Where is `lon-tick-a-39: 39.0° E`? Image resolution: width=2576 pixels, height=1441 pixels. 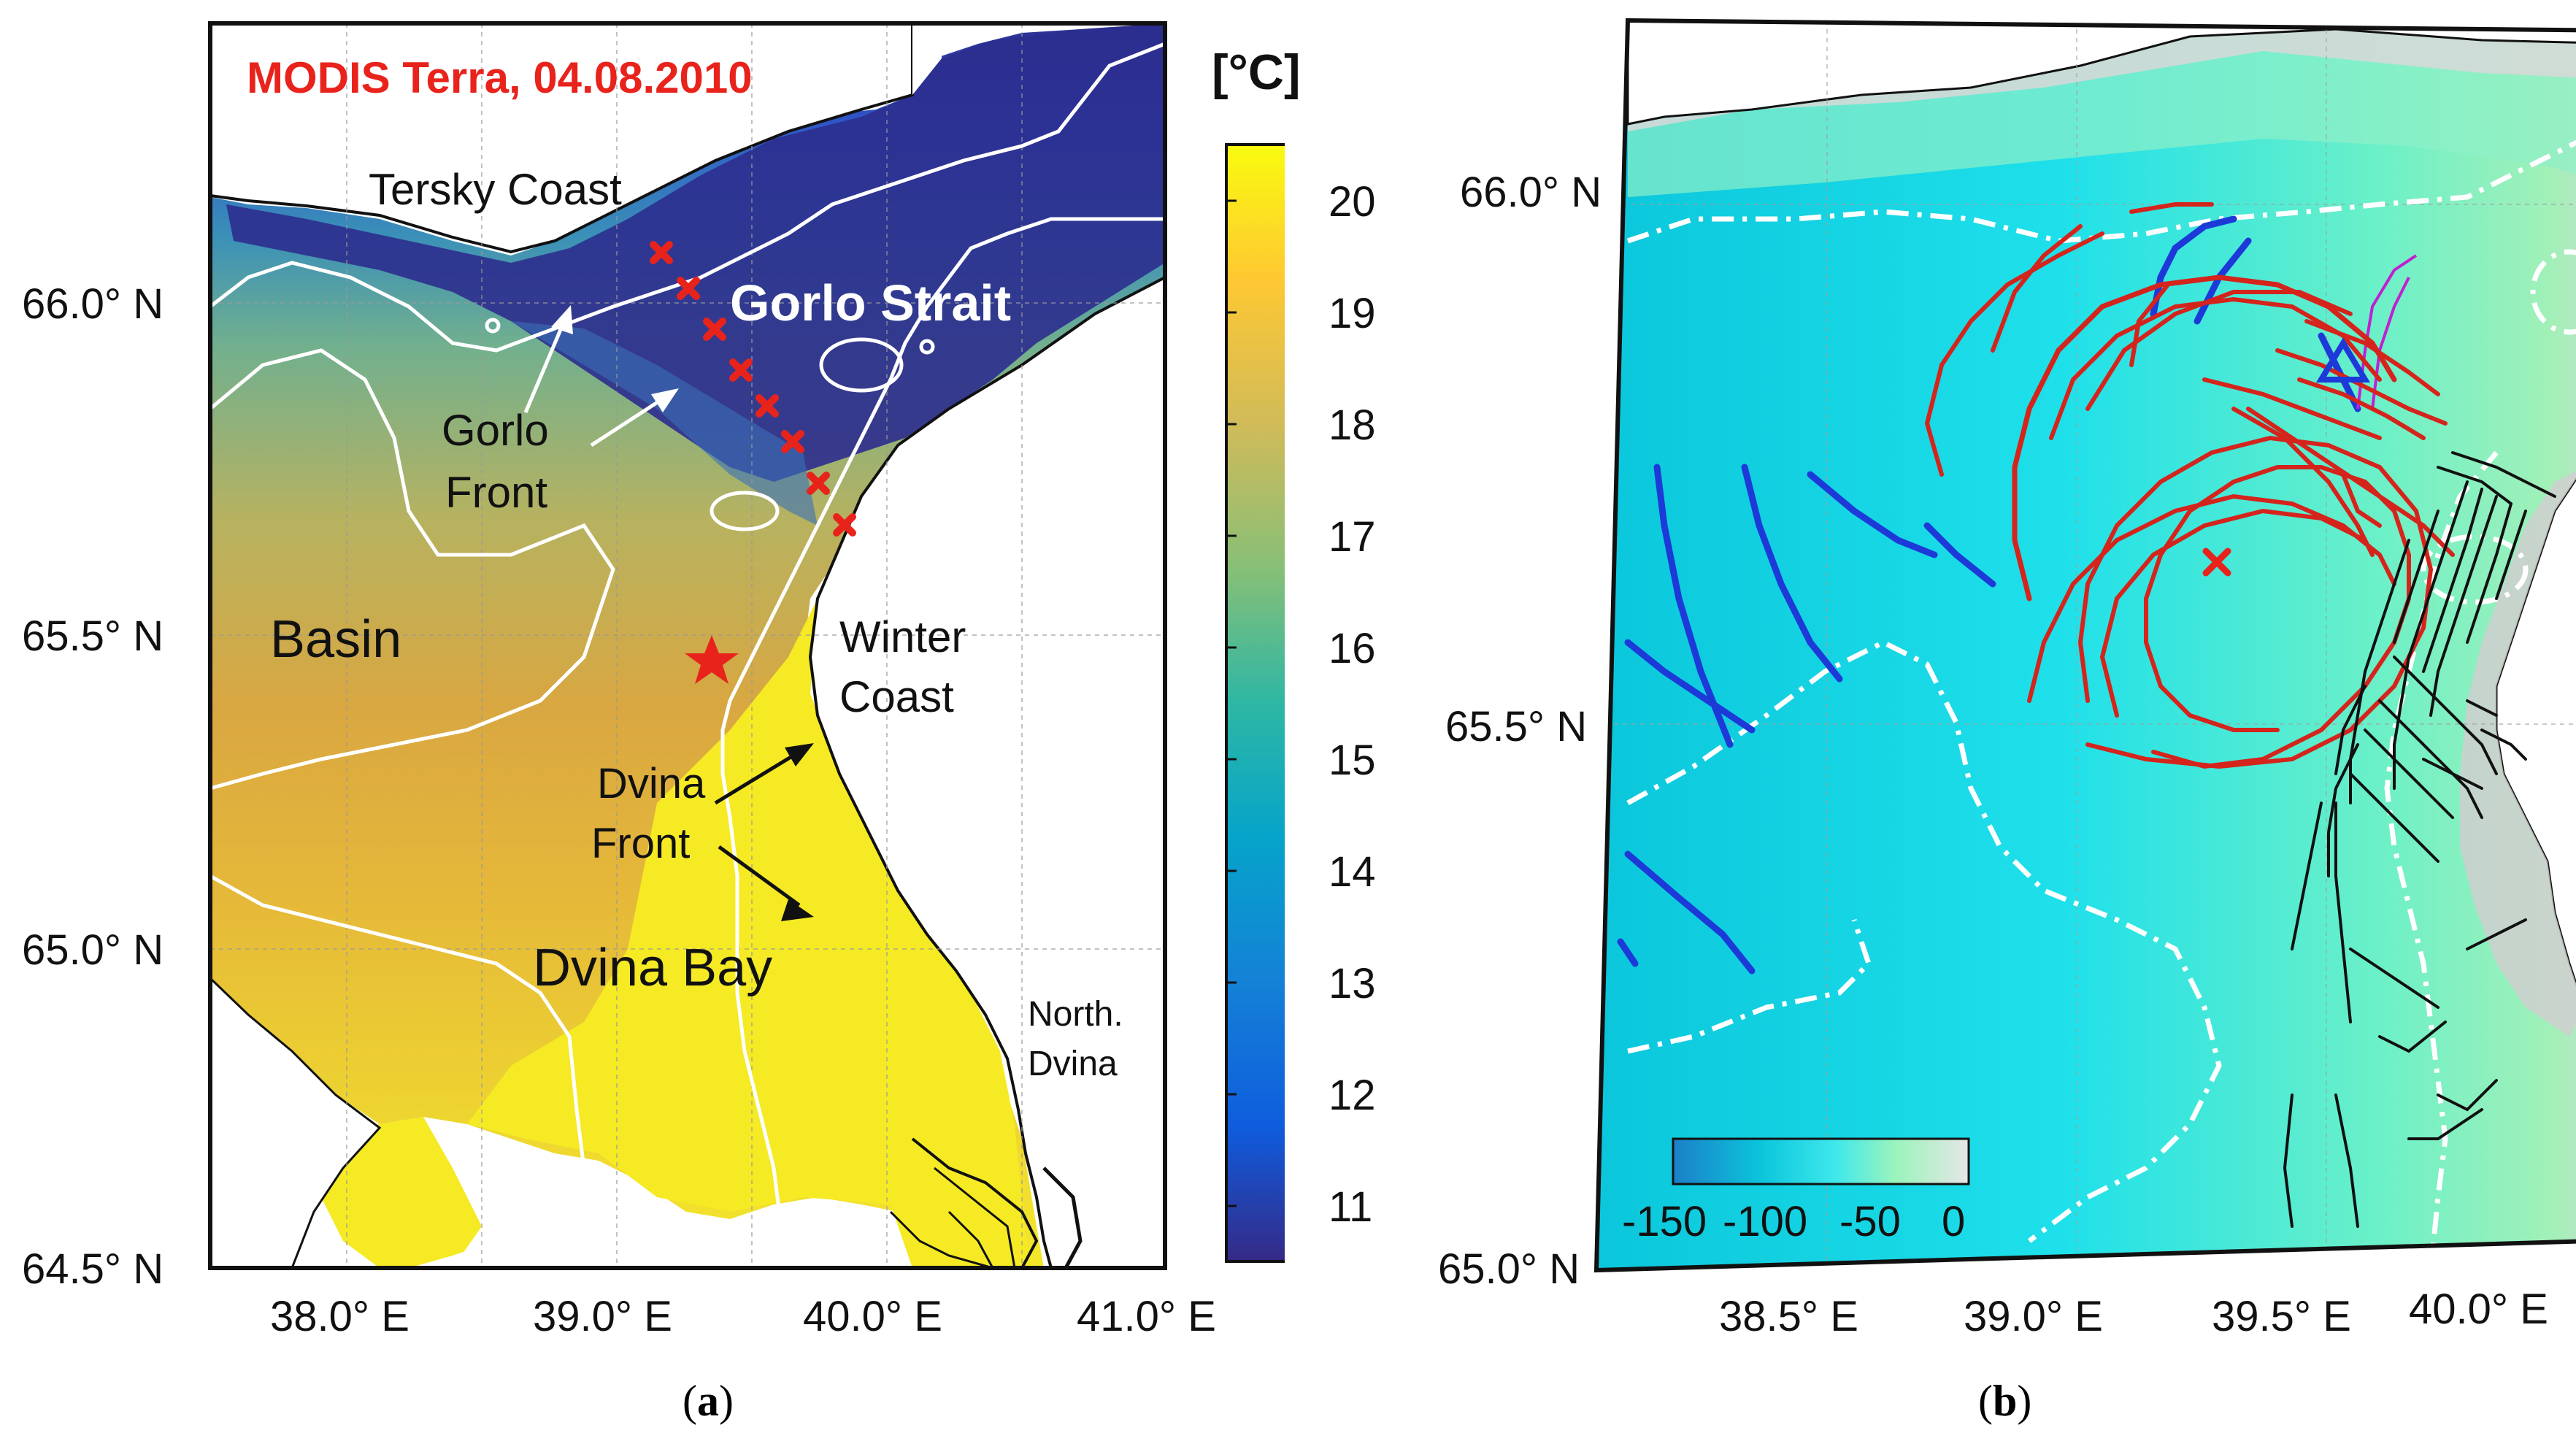 lon-tick-a-39: 39.0° E is located at coordinates (602, 1316).